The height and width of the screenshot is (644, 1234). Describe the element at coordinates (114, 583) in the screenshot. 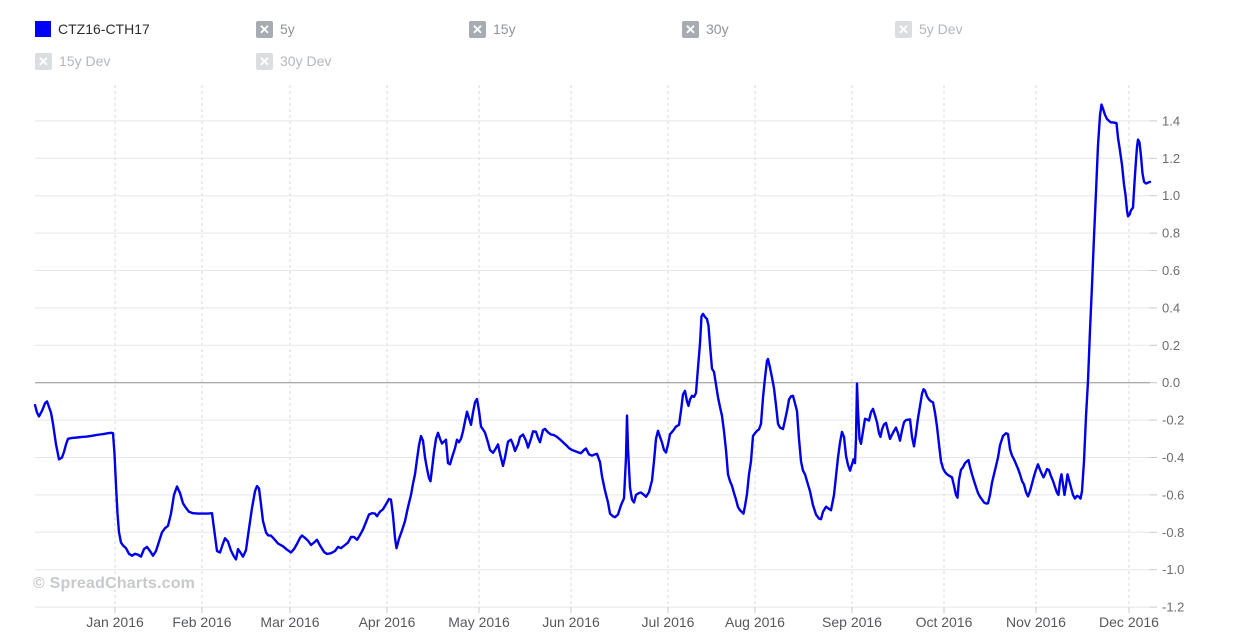

I see `spreadcharts-watermark: © SpreadCharts.com` at that location.